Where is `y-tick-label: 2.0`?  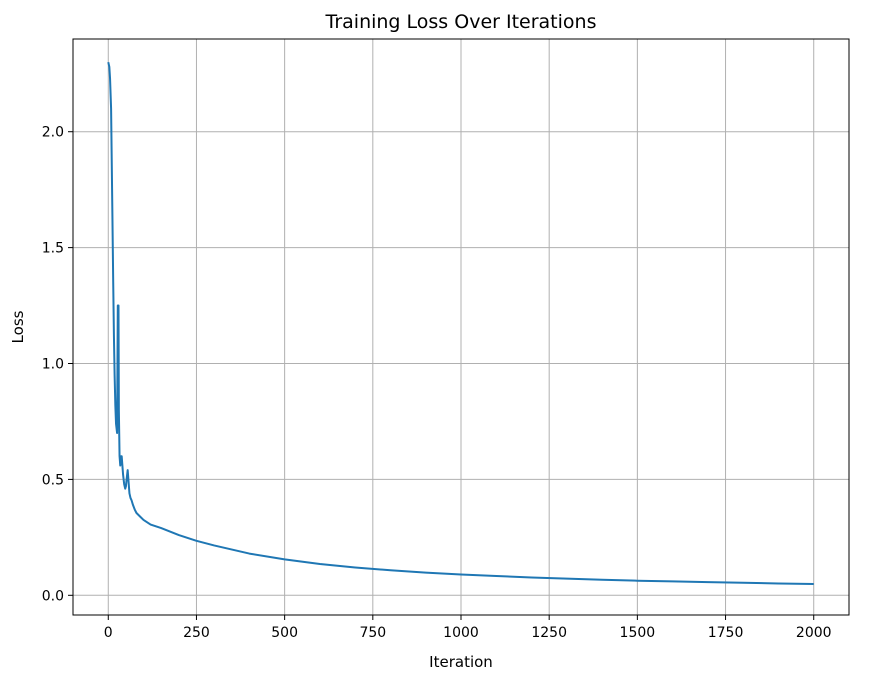
y-tick-label: 2.0 is located at coordinates (53, 133).